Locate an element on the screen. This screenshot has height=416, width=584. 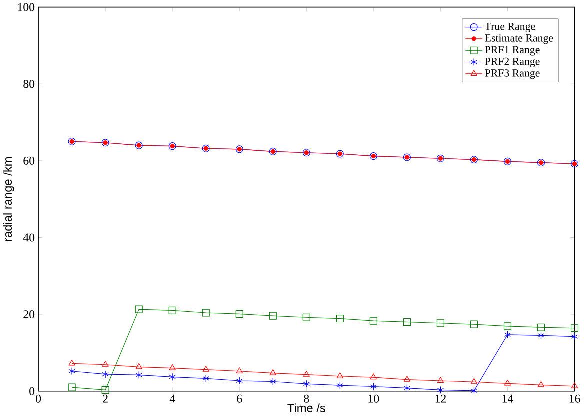
x-tick-label: 10 is located at coordinates (374, 398).